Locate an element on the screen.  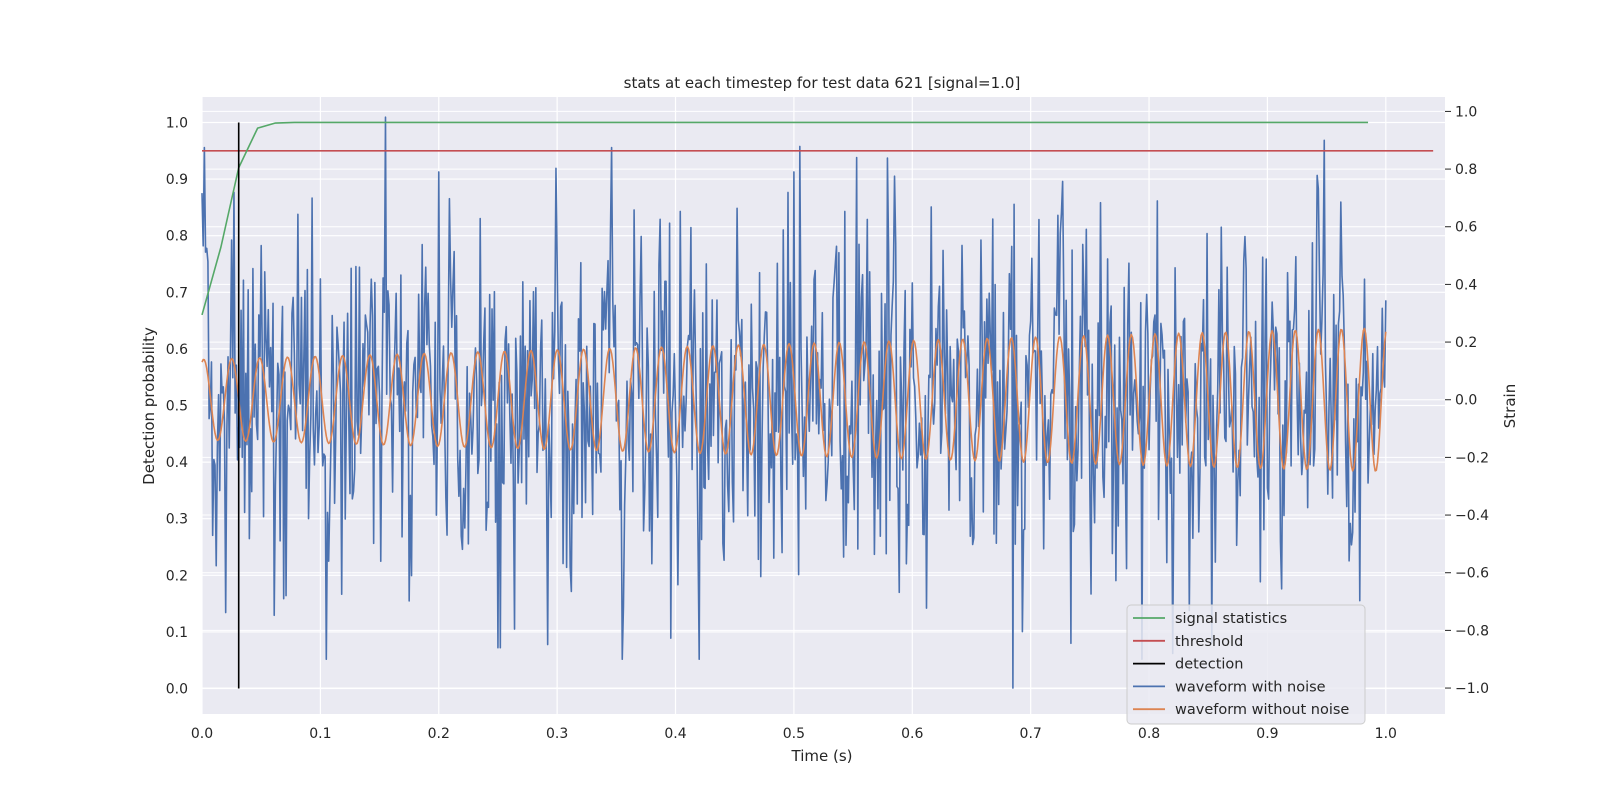
series-waveform-without-noise is located at coordinates (794, 399).